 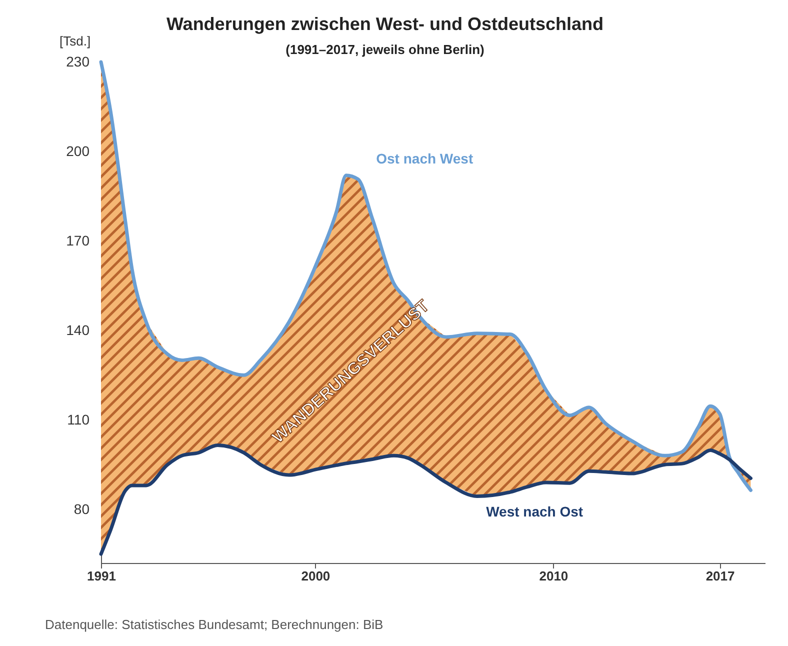 I want to click on text: Datenquelle: Statistisches Bundesamt; Berechnungen: BiB, so click(x=214, y=624).